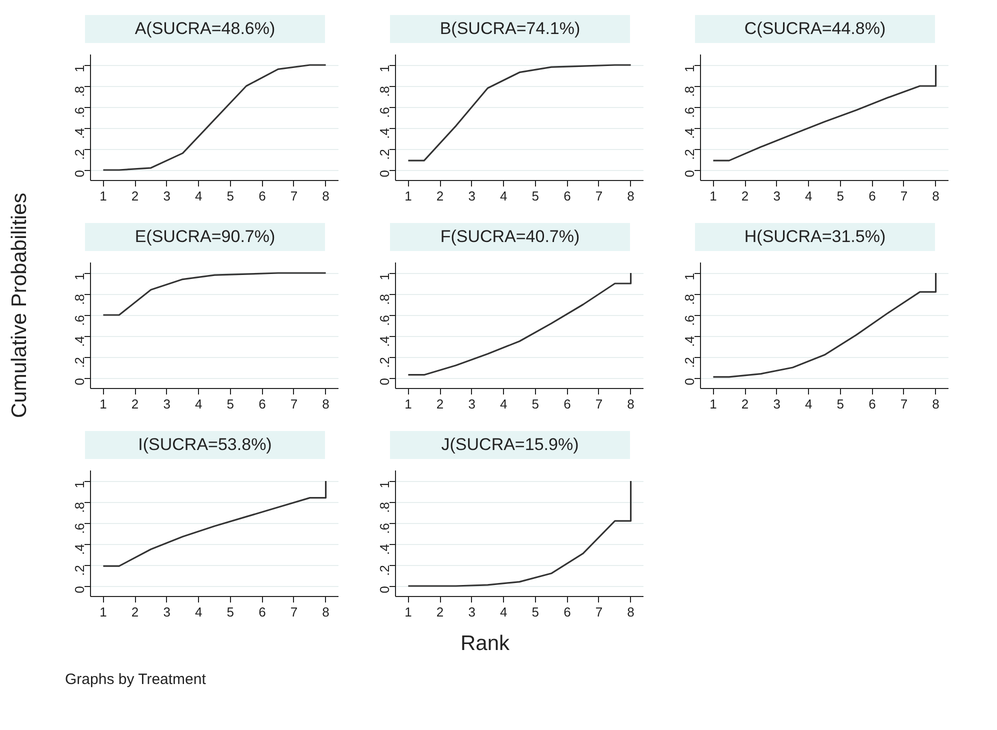 This screenshot has height=730, width=997. I want to click on chart-title: B(SUCRA=74.1%), so click(510, 29).